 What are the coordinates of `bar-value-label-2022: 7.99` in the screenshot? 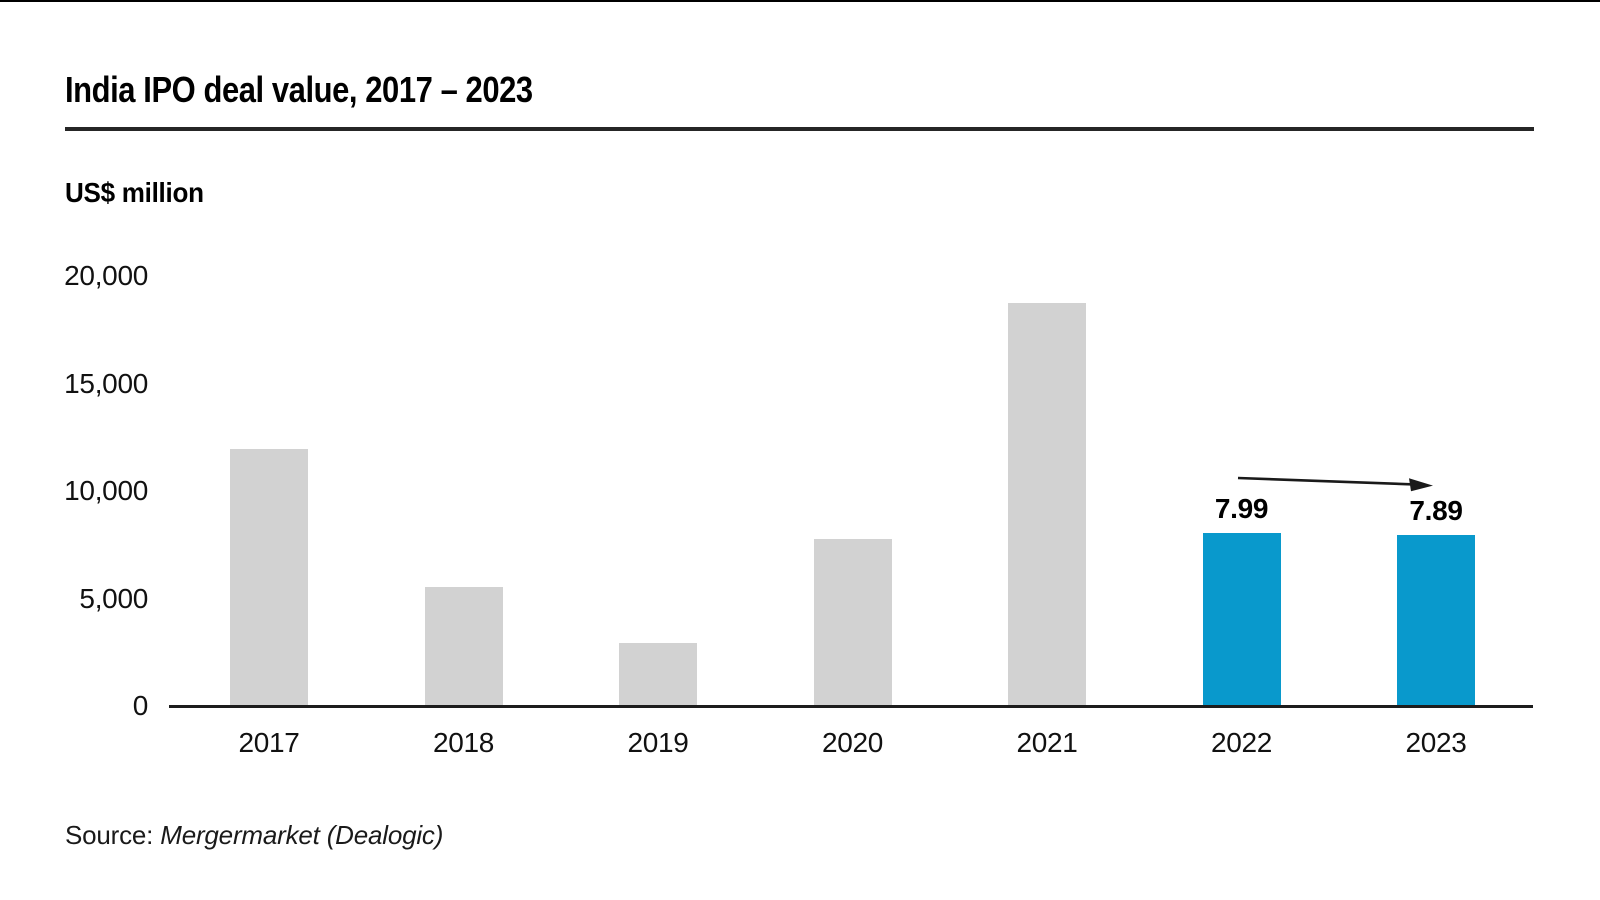 It's located at (1241, 509).